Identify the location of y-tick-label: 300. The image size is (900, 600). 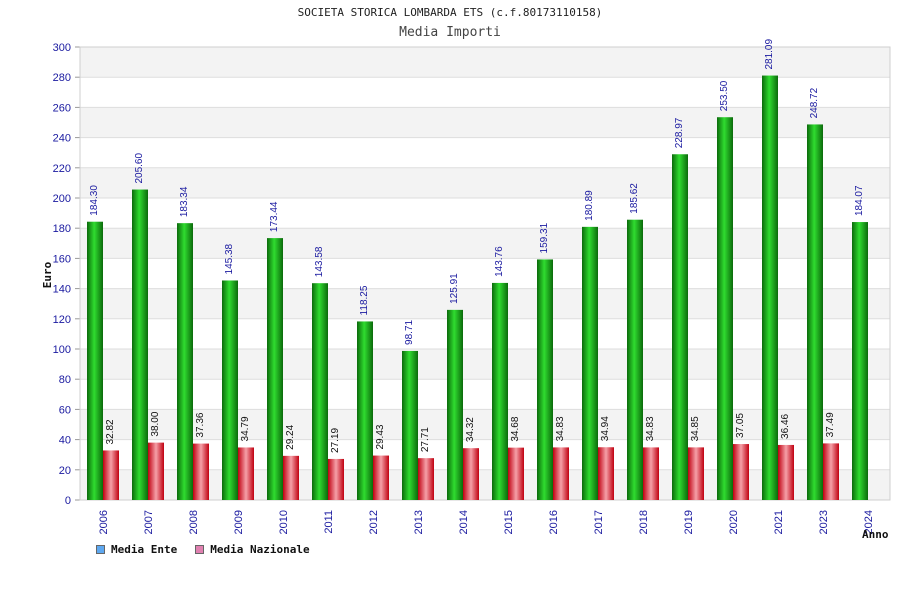
(62, 48).